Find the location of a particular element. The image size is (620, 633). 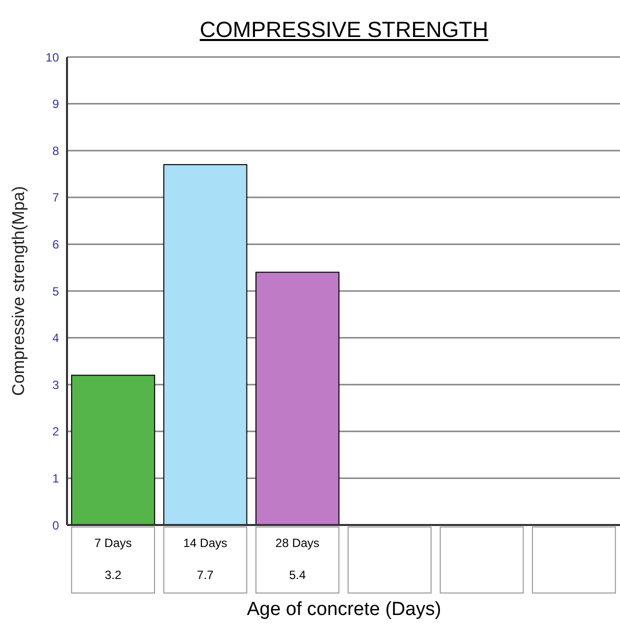

x-axis-title: Age of concrete (Days) is located at coordinates (344, 610).